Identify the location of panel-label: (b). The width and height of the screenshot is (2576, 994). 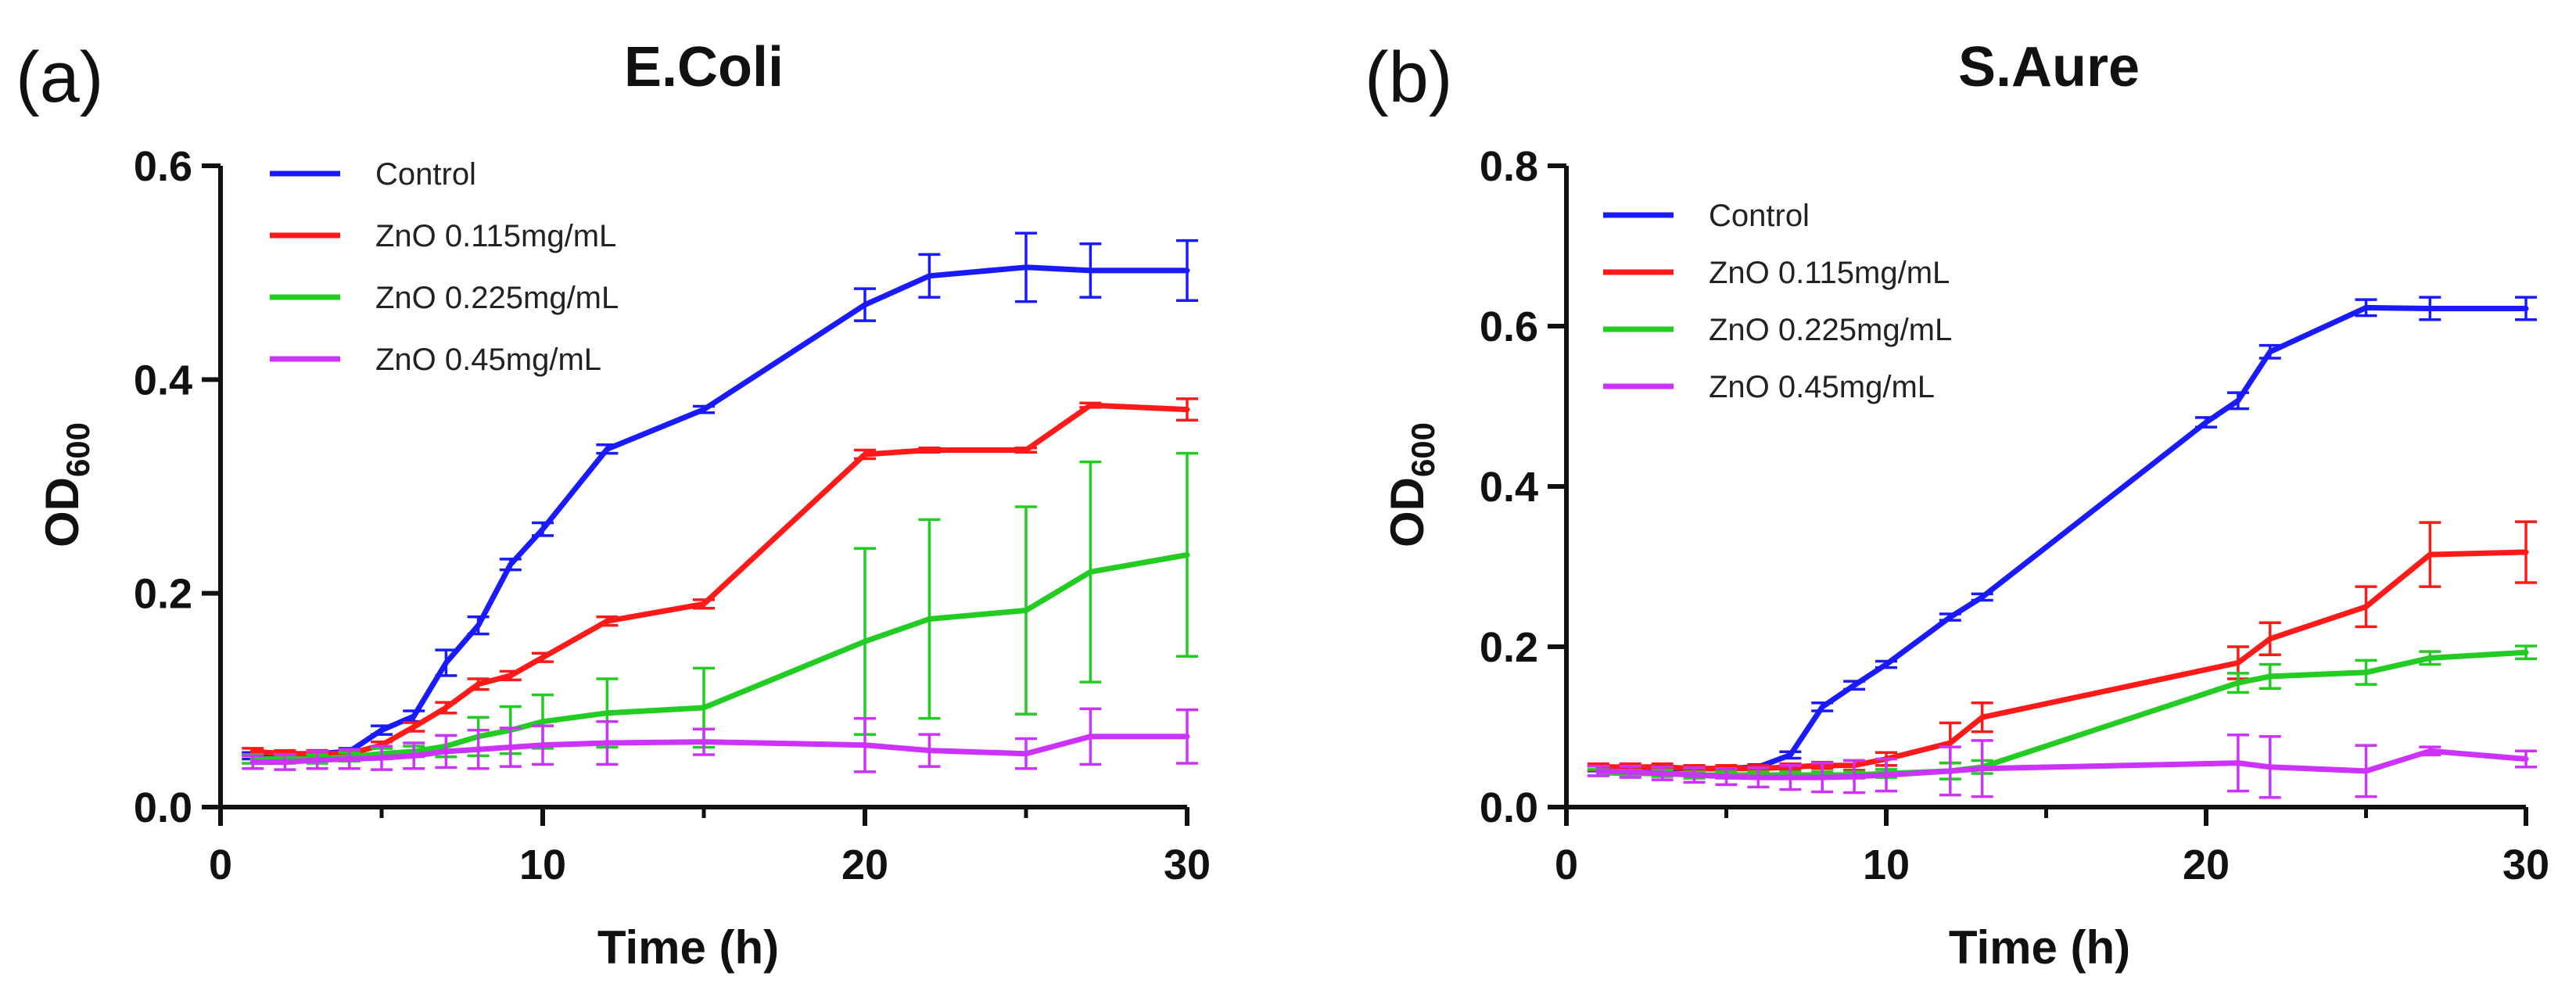
(1408, 78).